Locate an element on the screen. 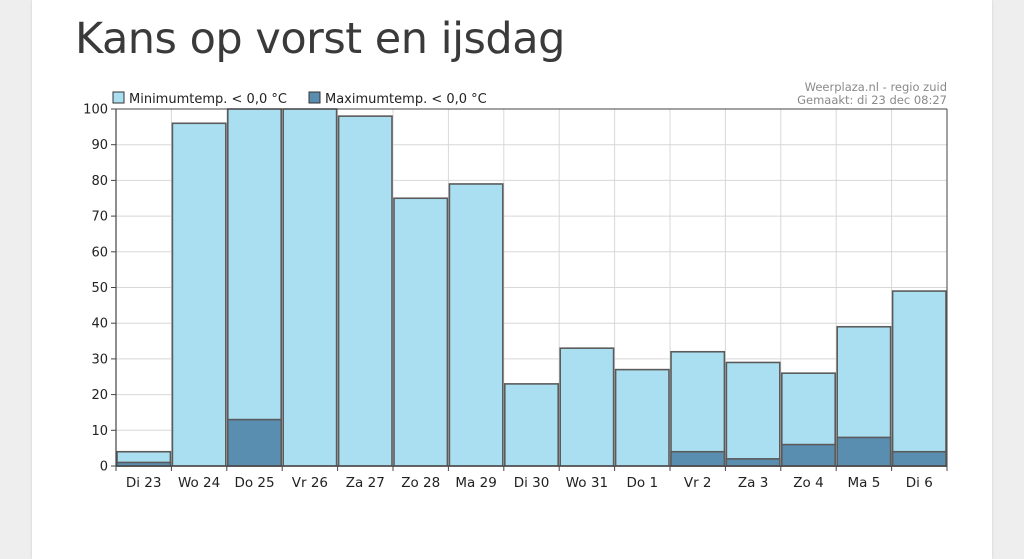  page-title: Kans op vorst en ijsdag is located at coordinates (320, 39).